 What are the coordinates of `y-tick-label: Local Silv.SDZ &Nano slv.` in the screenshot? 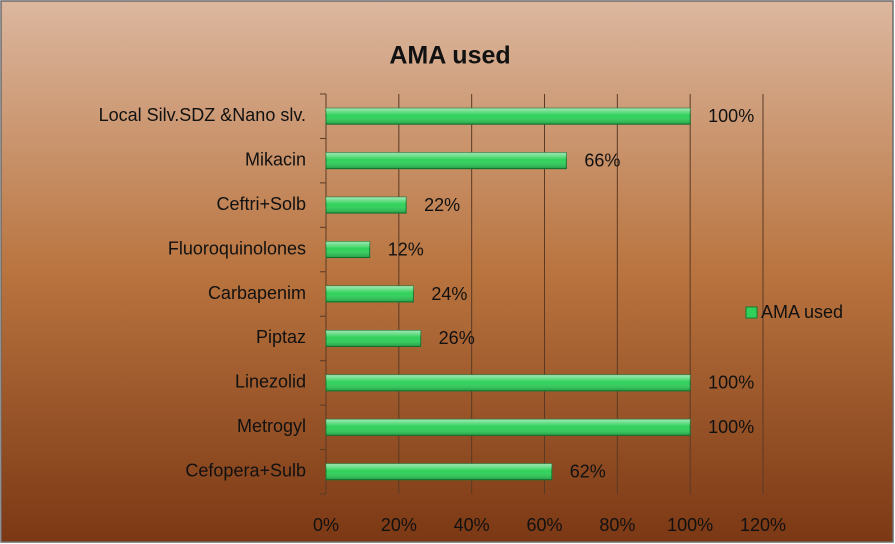 It's located at (202, 115).